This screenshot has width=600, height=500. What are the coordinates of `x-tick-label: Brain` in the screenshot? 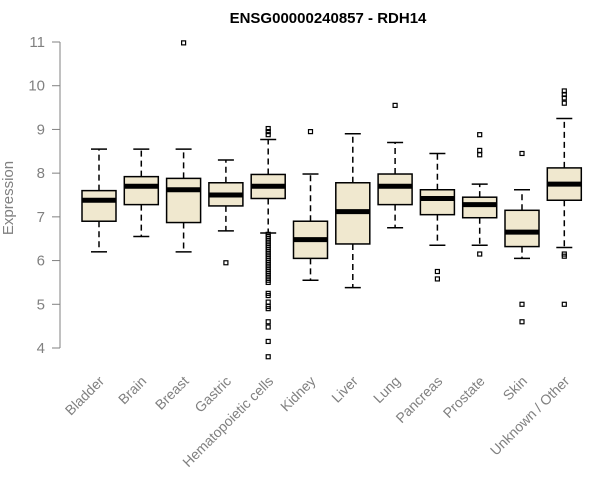 It's located at (132, 390).